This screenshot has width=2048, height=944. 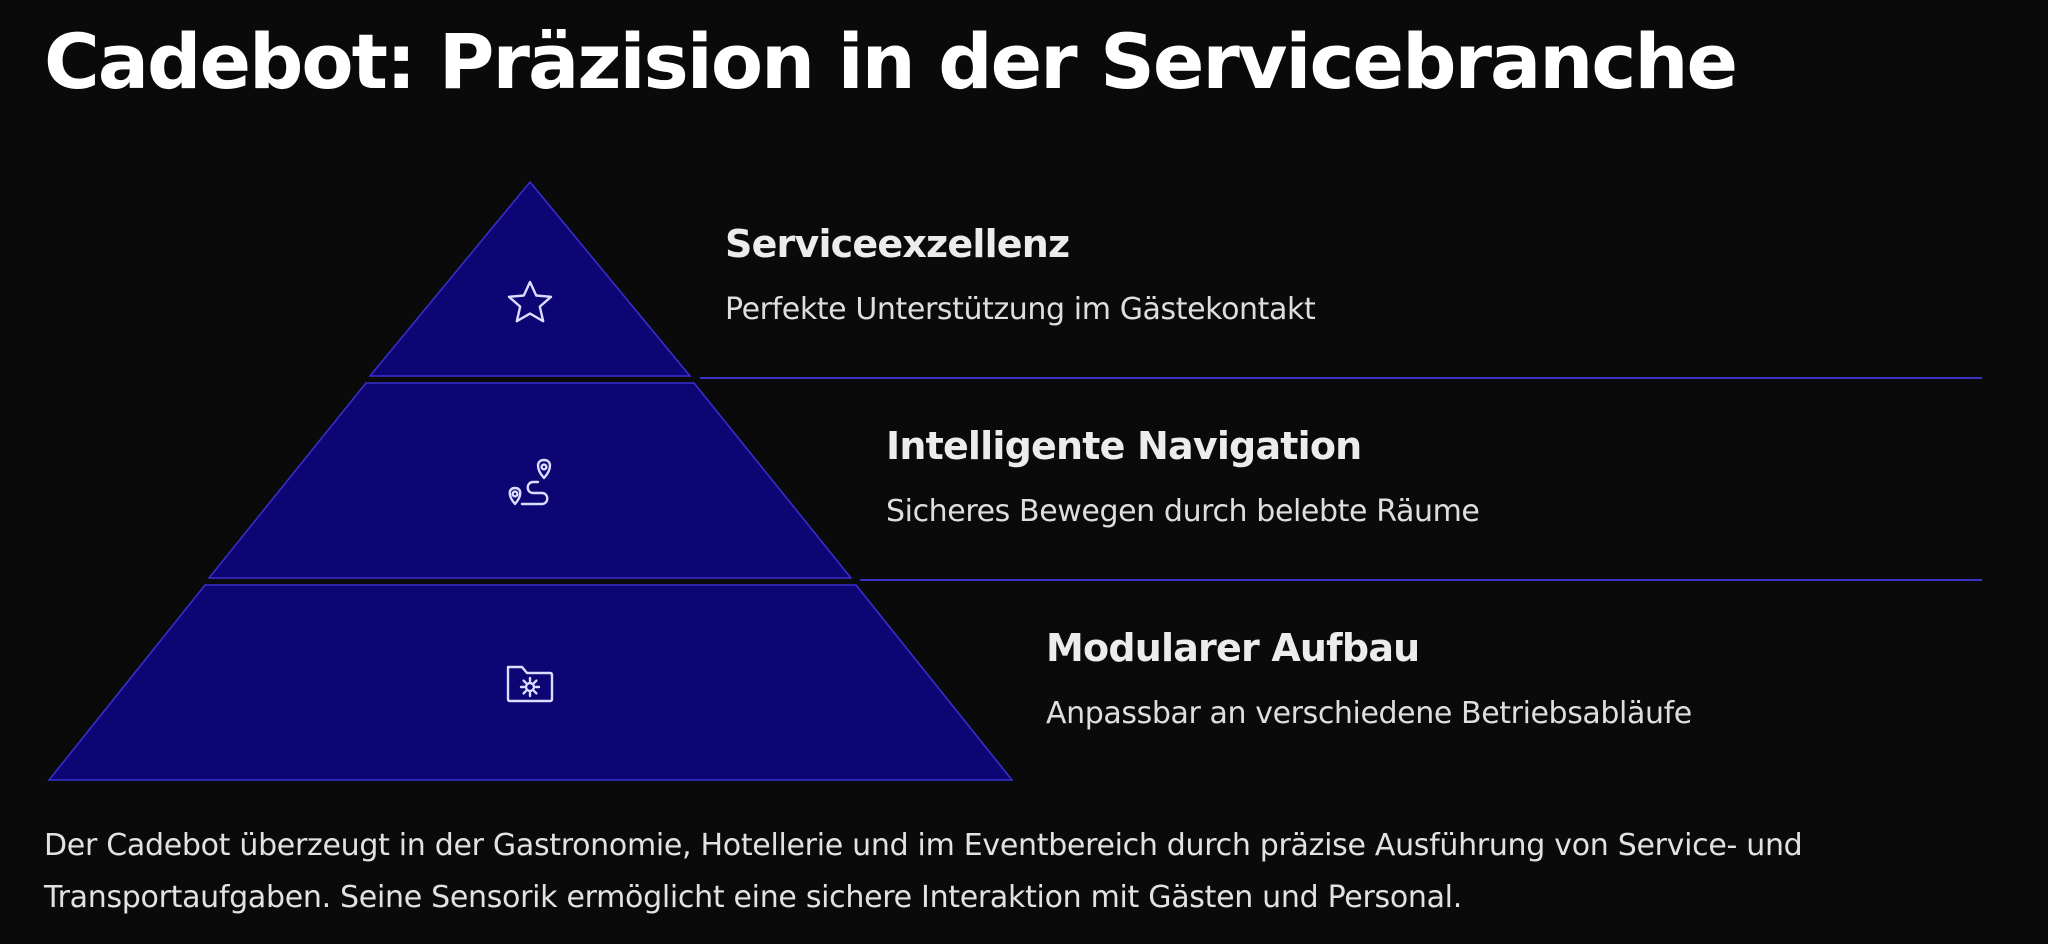 What do you see at coordinates (1183, 511) in the screenshot?
I see `tier-description: Sicheres Bewegen durch belebte Räume` at bounding box center [1183, 511].